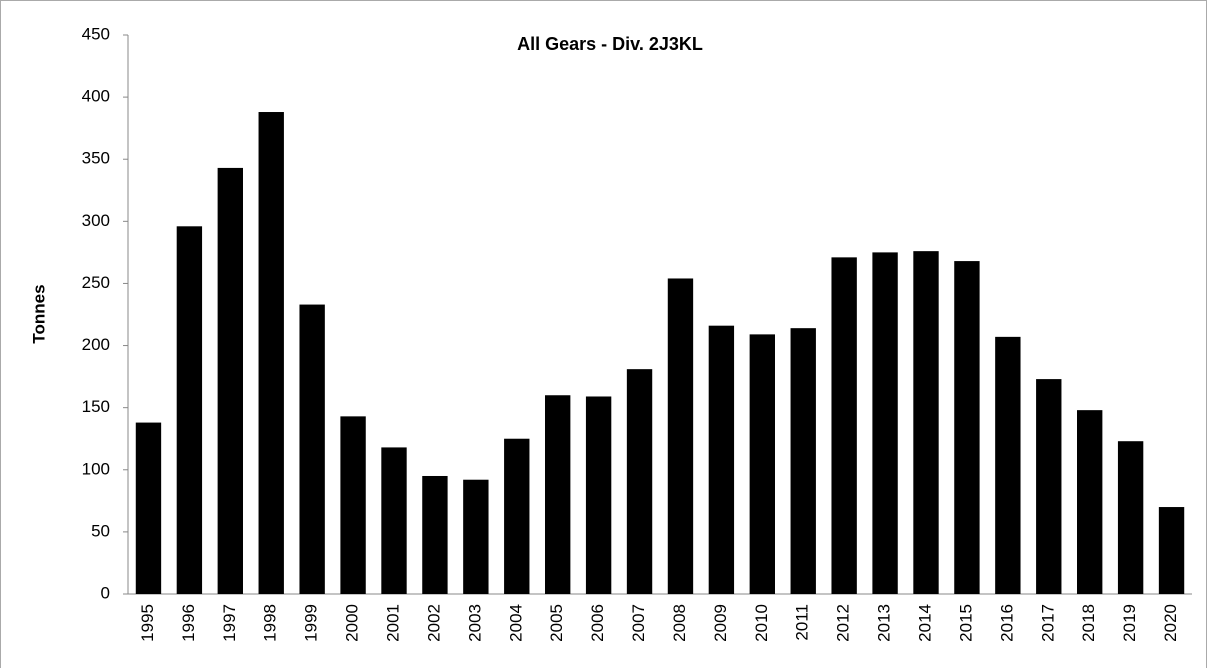 This screenshot has height=668, width=1207. Describe the element at coordinates (1088, 623) in the screenshot. I see `x-tick-label: 2018` at that location.